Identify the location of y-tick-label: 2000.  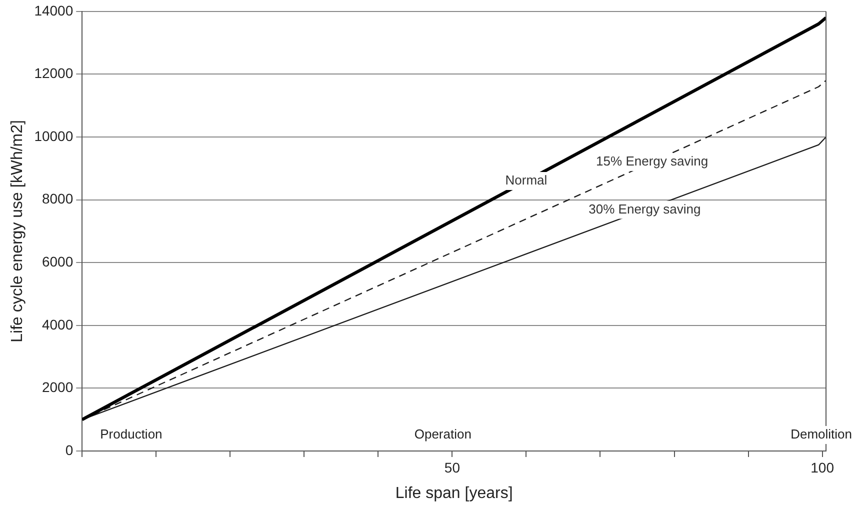
(58, 387).